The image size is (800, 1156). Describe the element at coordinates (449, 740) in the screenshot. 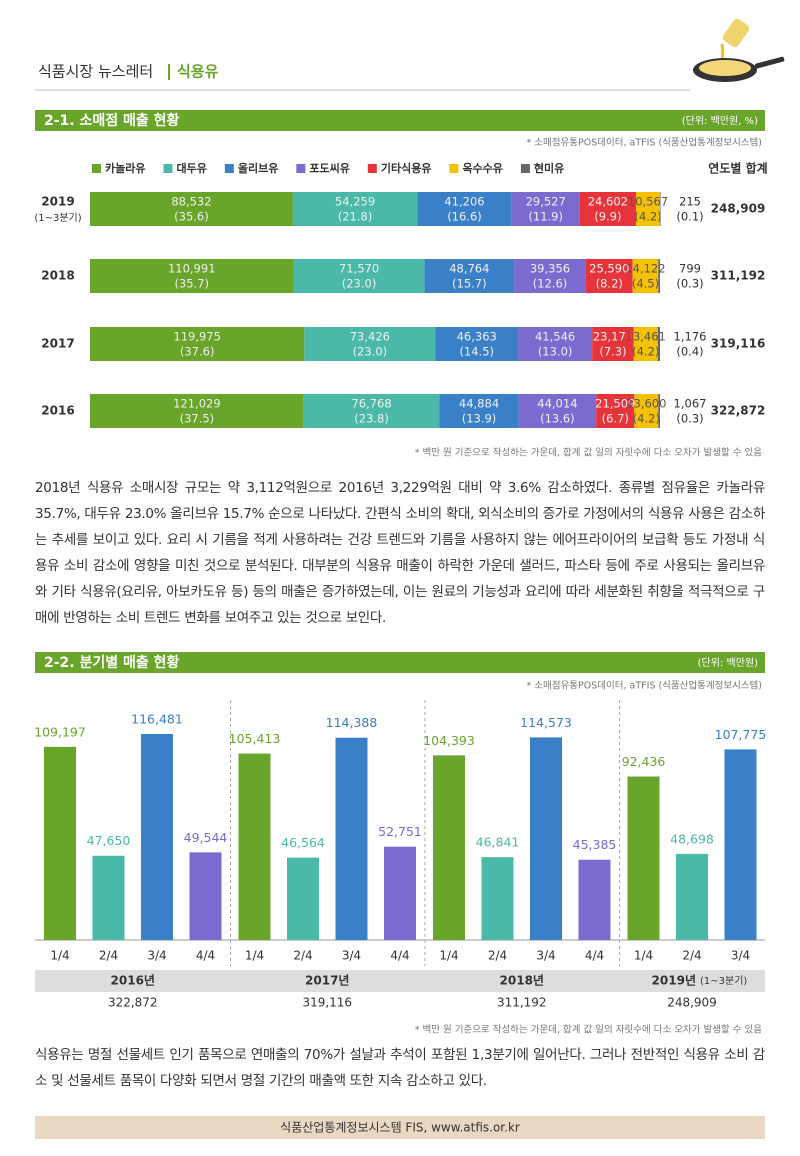

I see `value-label: 104,393` at that location.